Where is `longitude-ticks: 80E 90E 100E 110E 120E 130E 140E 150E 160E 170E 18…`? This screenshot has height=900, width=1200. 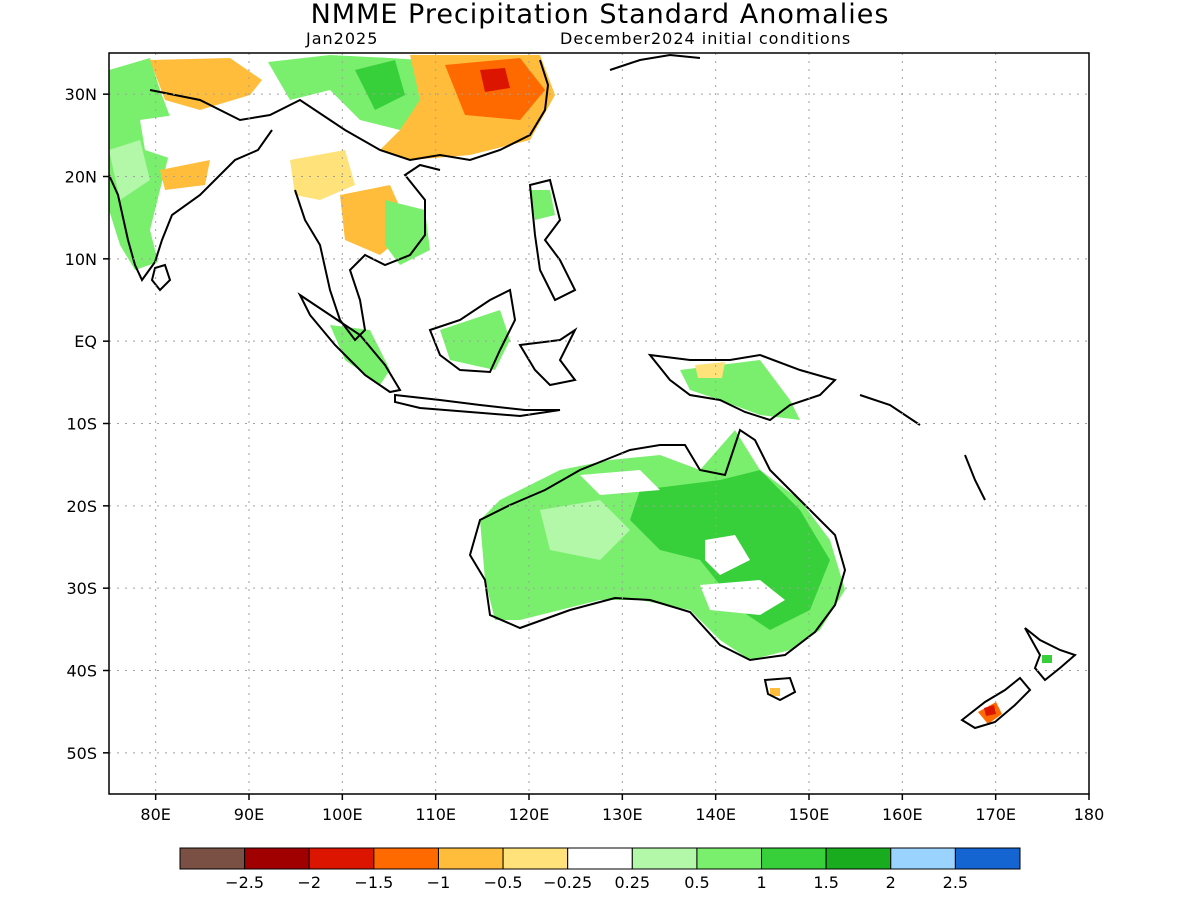 longitude-ticks: 80E 90E 100E 110E 120E 130E 140E 150E 160E 170E 18… is located at coordinates (622, 809).